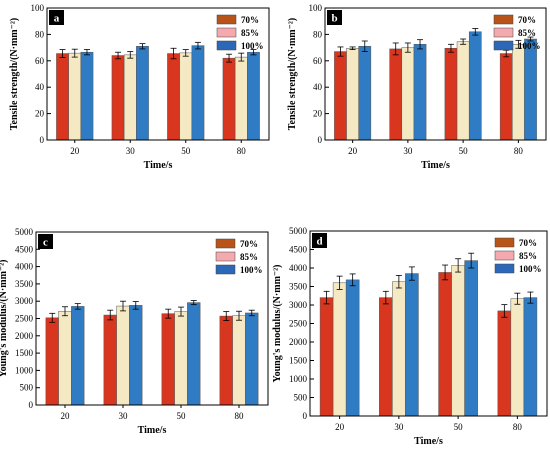 The image size is (550, 452). Describe the element at coordinates (305, 416) in the screenshot. I see `y-tick-label: 0` at that location.